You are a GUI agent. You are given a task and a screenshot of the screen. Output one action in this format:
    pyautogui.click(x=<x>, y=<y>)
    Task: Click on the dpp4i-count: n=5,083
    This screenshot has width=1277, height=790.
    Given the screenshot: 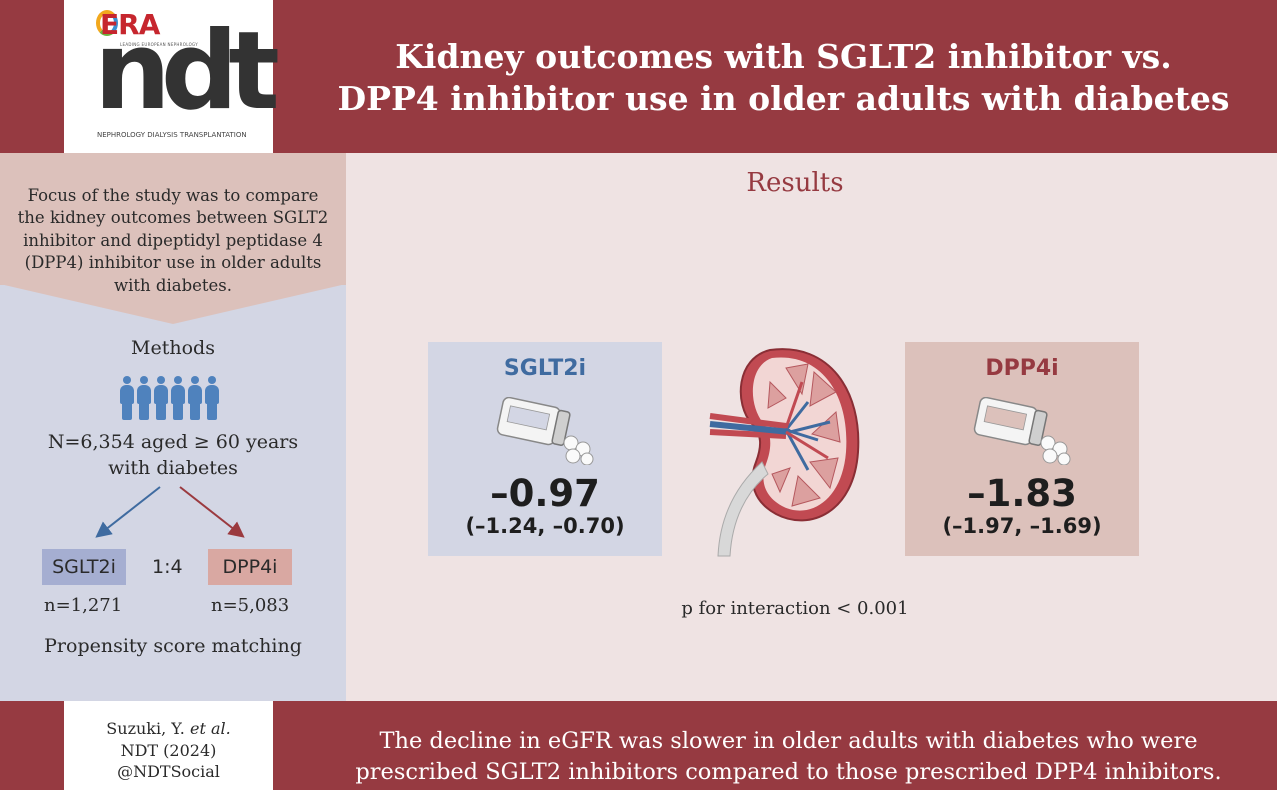 What is the action you would take?
    pyautogui.click(x=250, y=605)
    